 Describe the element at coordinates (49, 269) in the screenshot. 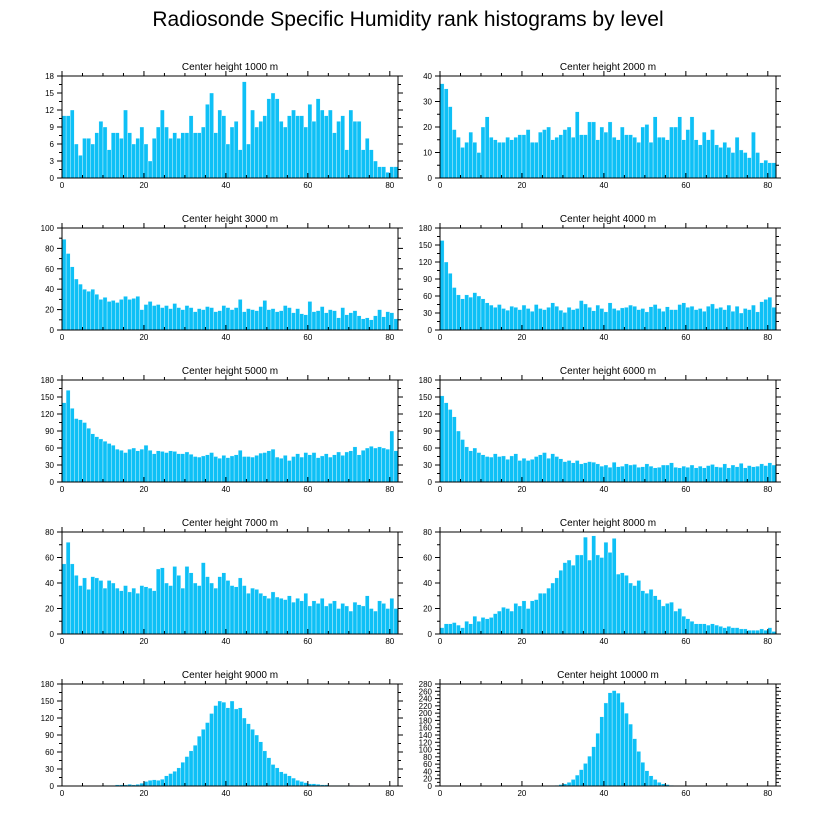

I see `y-tick-label: 60` at that location.